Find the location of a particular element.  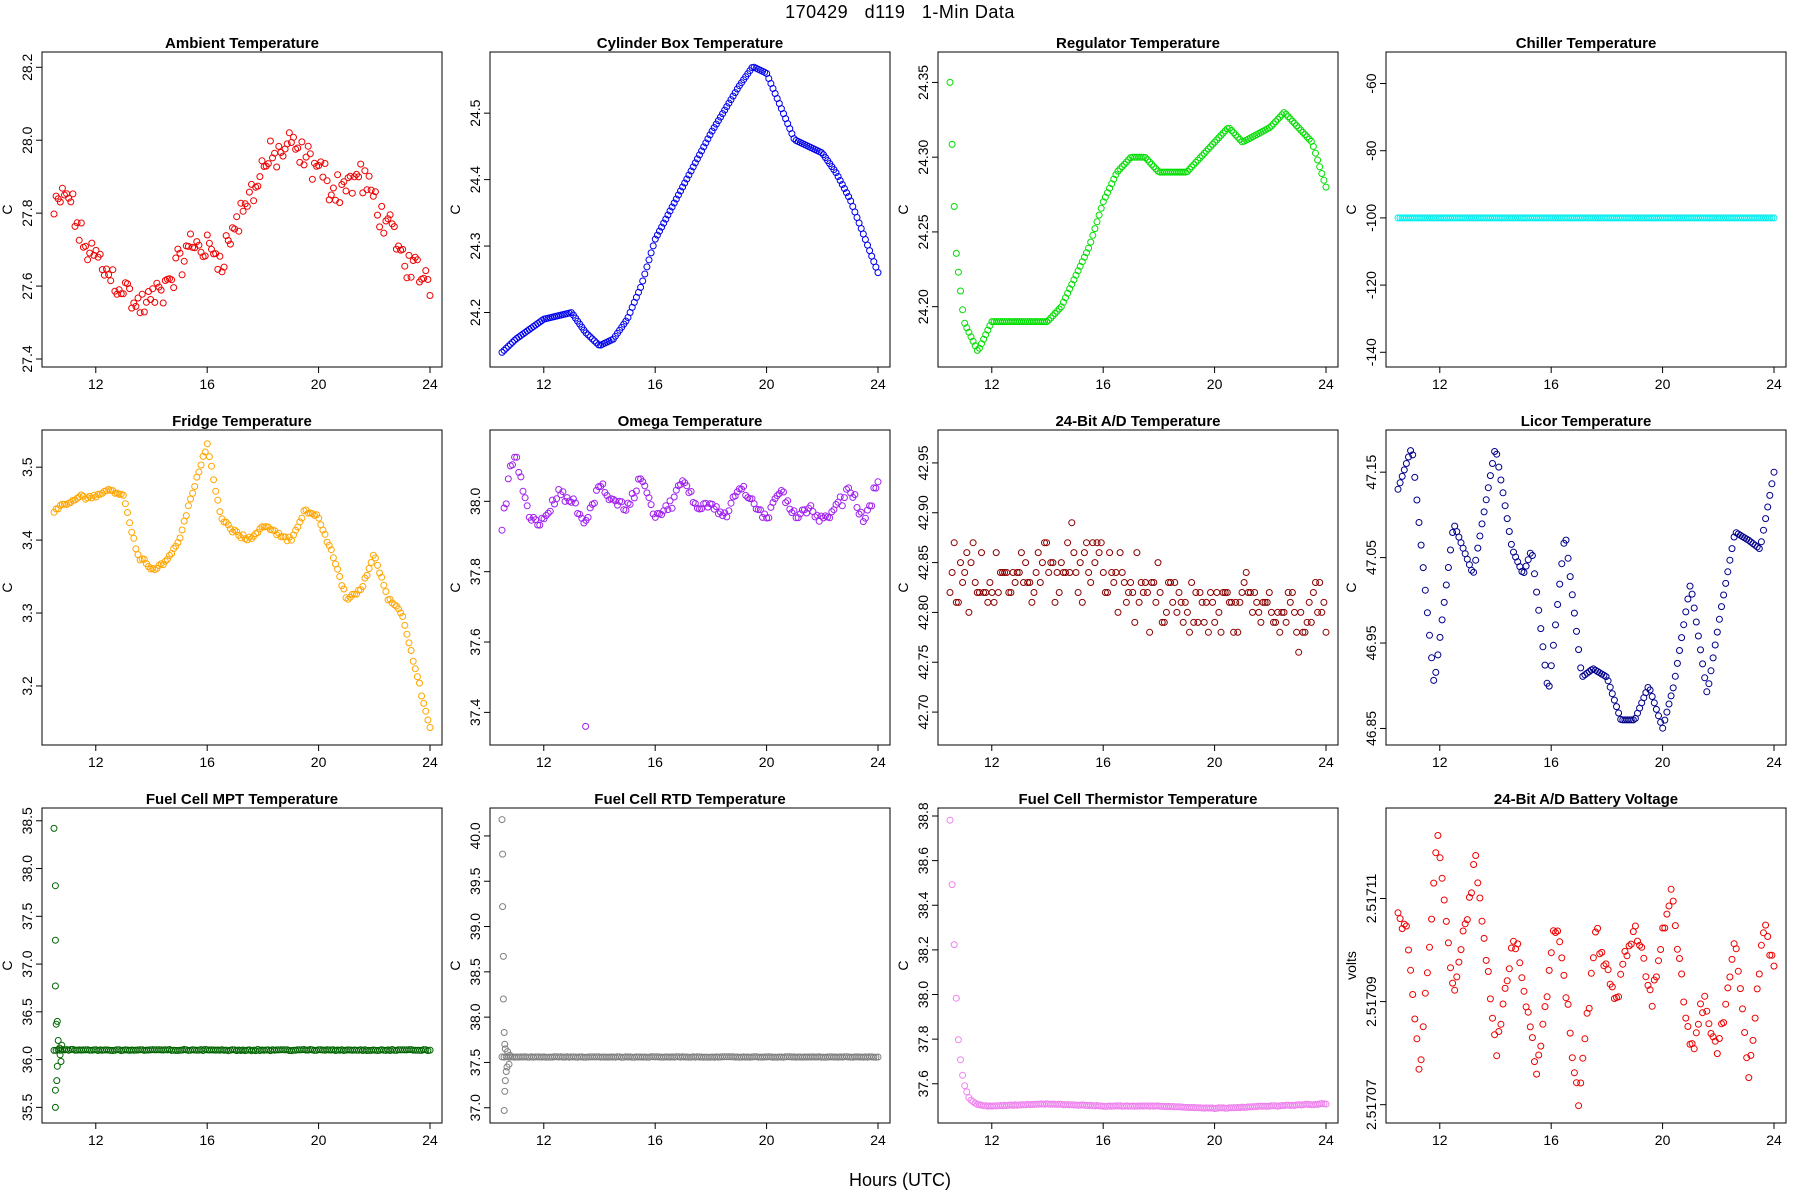

x-tick-label: 24 is located at coordinates (1326, 384).